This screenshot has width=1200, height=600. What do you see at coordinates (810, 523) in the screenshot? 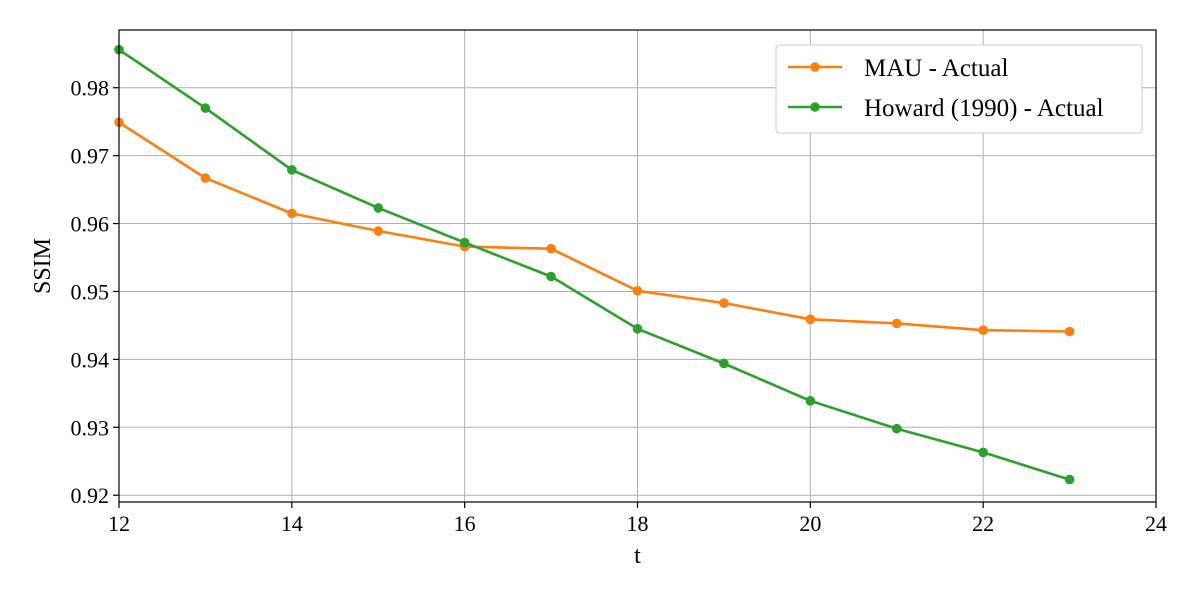
I see `x-tick-label: 20` at bounding box center [810, 523].